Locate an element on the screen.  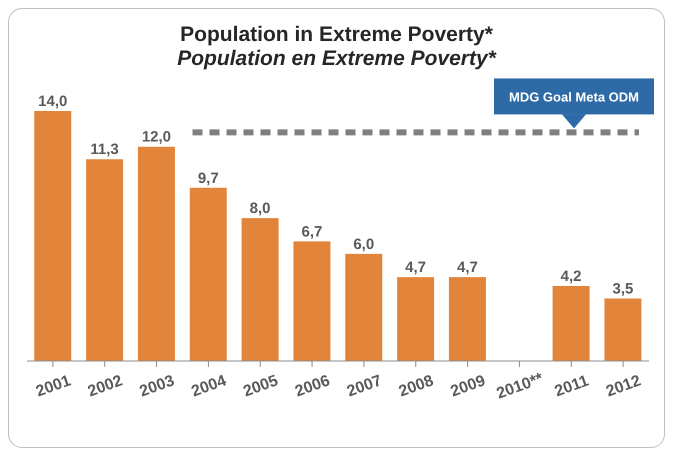
chart-title: Population in Extreme Poverty* is located at coordinates (336, 35).